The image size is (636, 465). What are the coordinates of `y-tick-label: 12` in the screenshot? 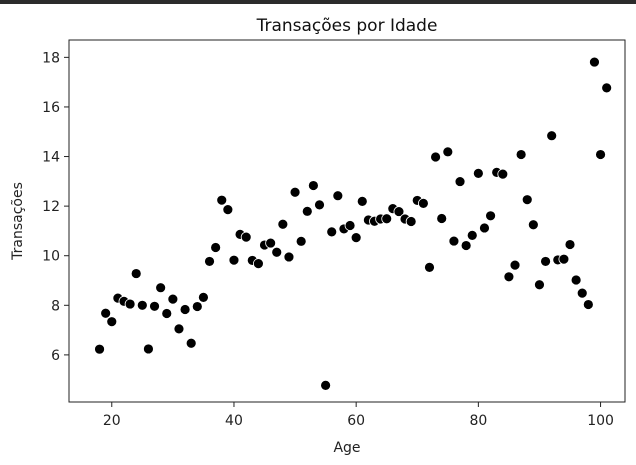 It's located at (51, 207).